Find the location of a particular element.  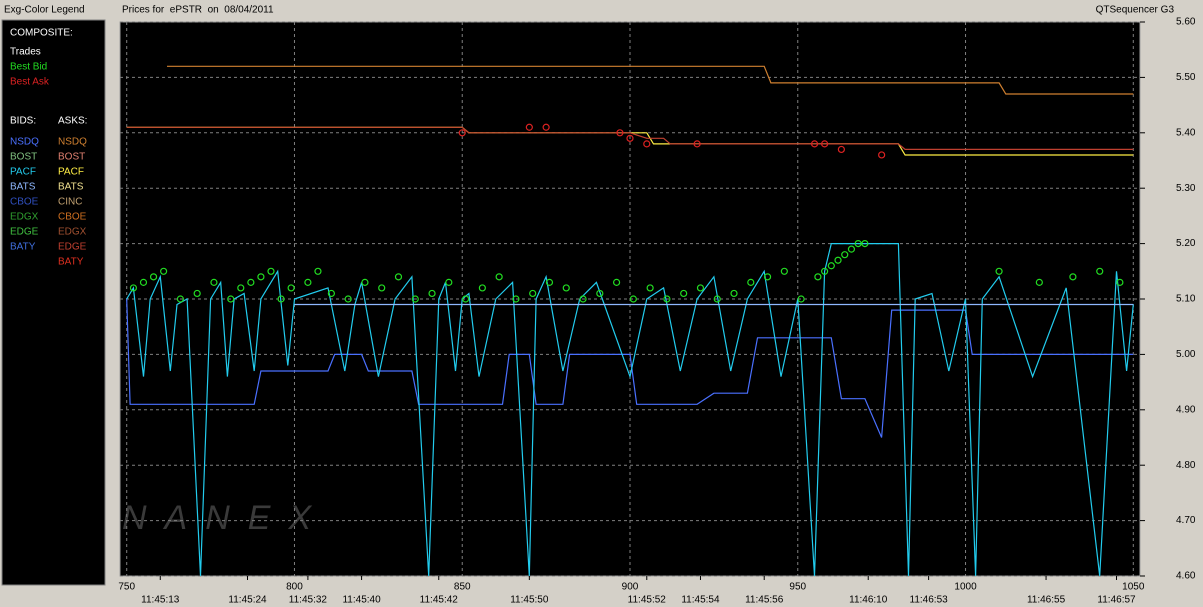

y-tick-label: 5.60 is located at coordinates (1186, 22).